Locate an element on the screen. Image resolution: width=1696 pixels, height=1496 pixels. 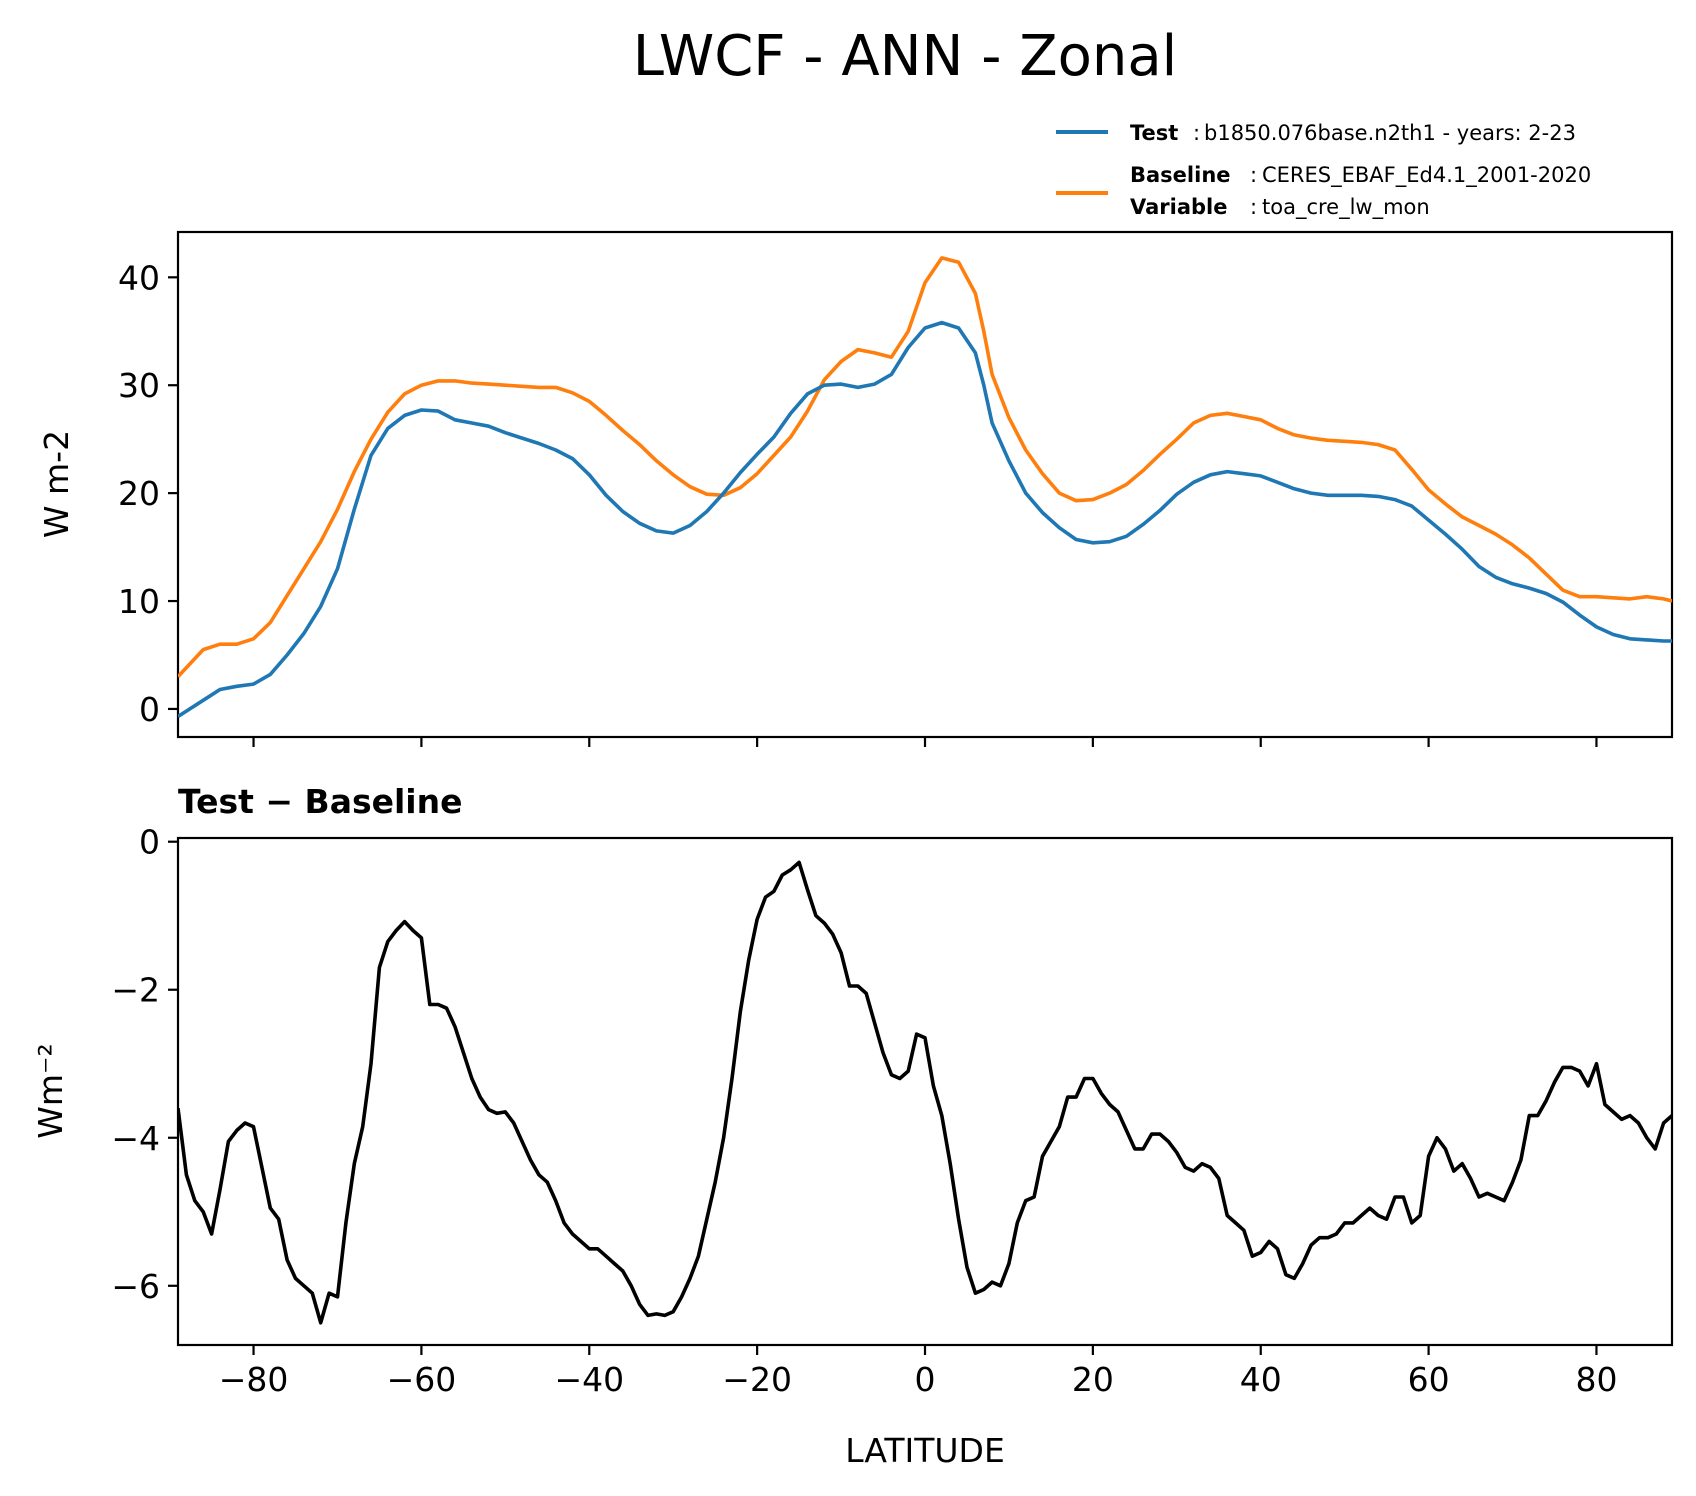
bottom-ylabel: Wm⁻² is located at coordinates (50, 1090).